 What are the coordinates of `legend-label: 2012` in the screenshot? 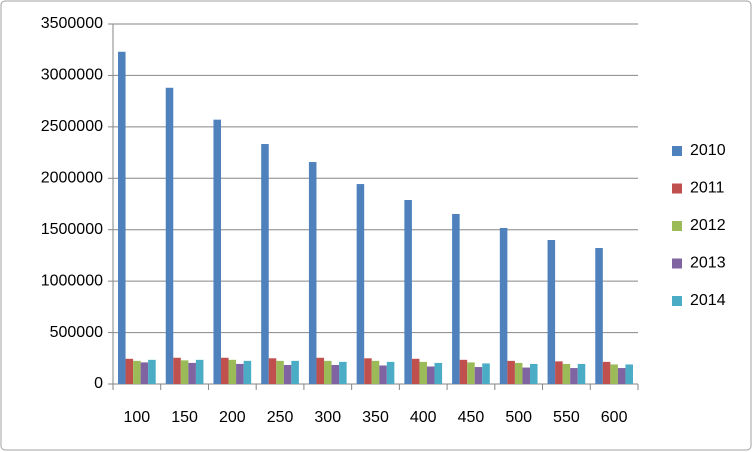 It's located at (708, 225).